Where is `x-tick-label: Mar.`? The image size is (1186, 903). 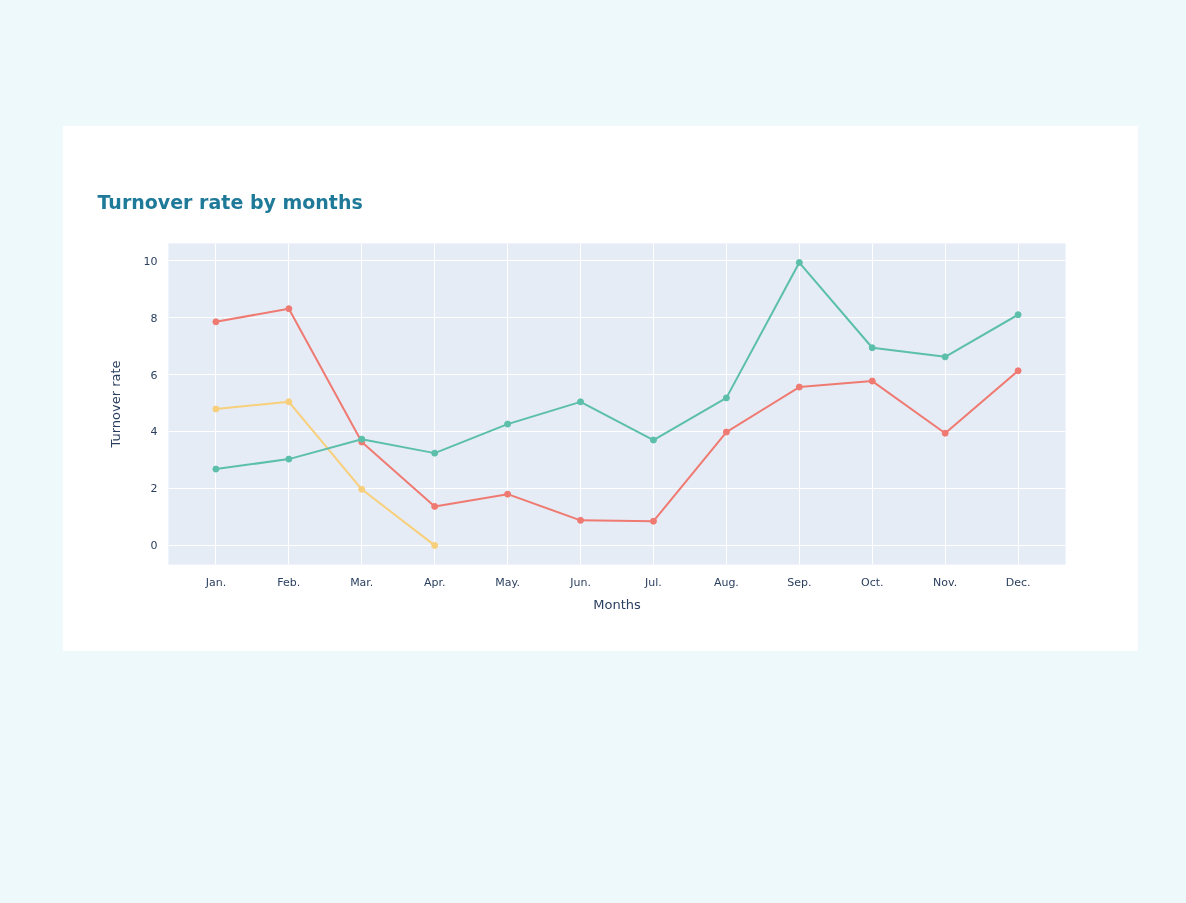
x-tick-label: Mar. is located at coordinates (362, 582).